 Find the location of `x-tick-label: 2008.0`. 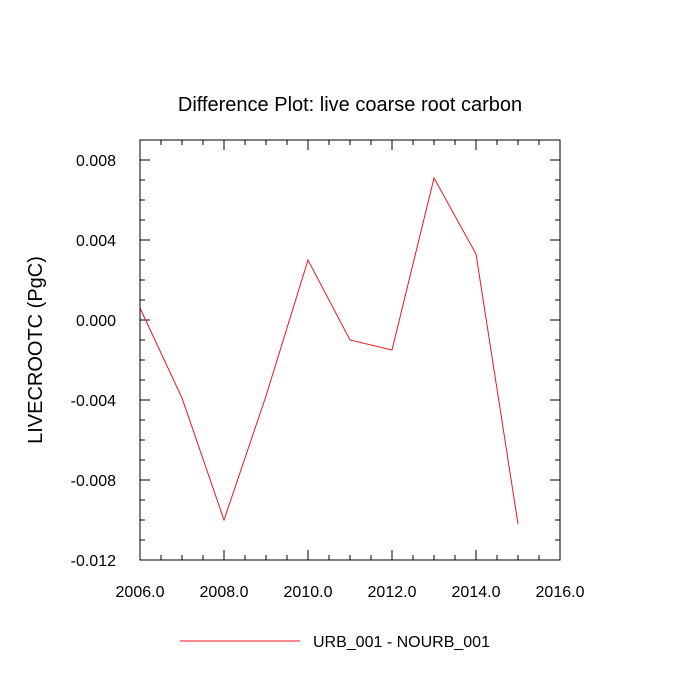

x-tick-label: 2008.0 is located at coordinates (224, 592).